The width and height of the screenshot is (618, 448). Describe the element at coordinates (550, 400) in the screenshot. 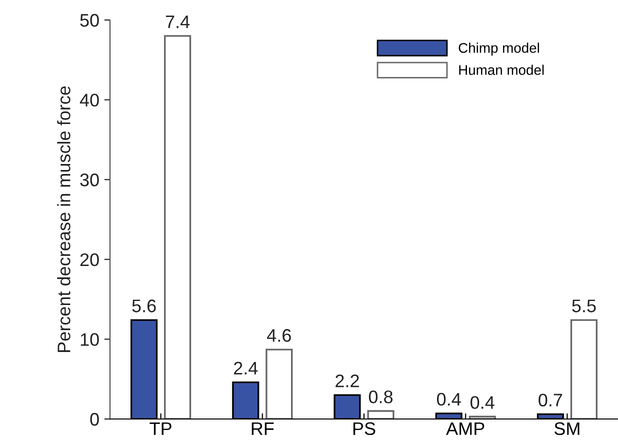

I see `annotation: 0.7` at that location.